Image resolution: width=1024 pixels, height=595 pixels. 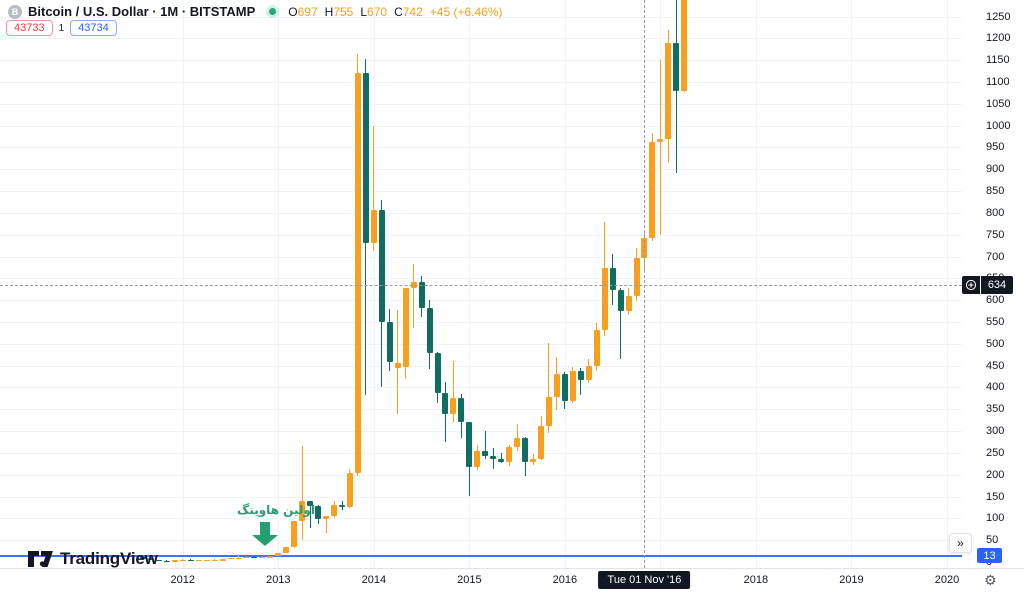 What do you see at coordinates (412, 11) in the screenshot?
I see `close-value: 742` at bounding box center [412, 11].